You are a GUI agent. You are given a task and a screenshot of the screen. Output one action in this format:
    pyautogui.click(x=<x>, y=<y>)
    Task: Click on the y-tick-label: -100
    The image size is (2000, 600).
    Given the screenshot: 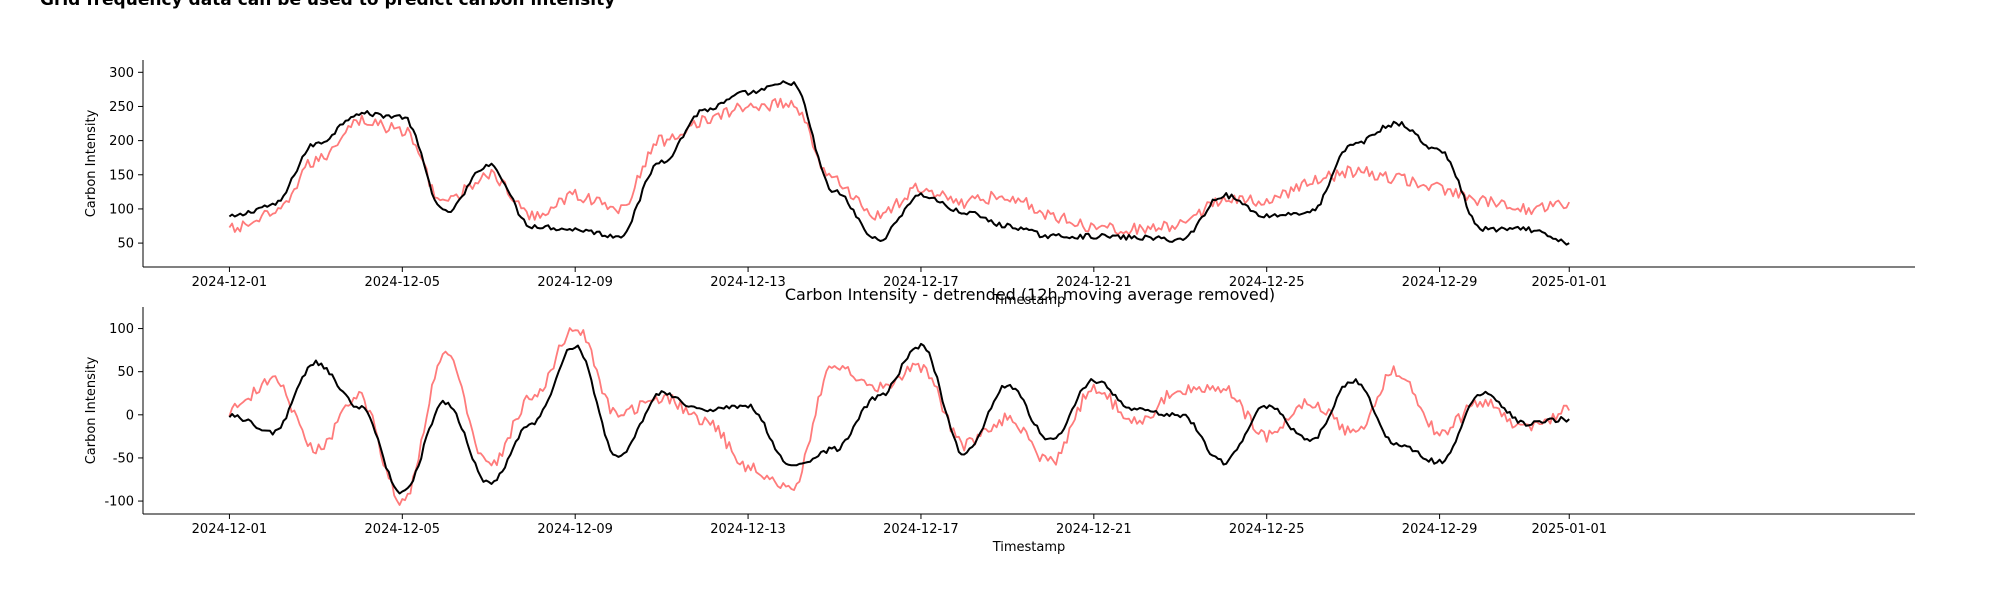 What is the action you would take?
    pyautogui.click(x=119, y=502)
    